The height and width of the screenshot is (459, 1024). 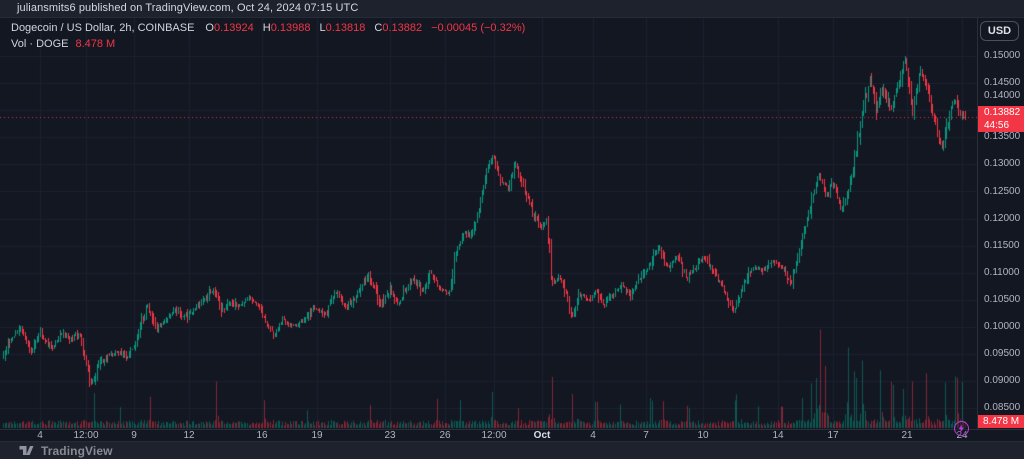 What do you see at coordinates (1002, 381) in the screenshot?
I see `price-tick-label: 0.09000` at bounding box center [1002, 381].